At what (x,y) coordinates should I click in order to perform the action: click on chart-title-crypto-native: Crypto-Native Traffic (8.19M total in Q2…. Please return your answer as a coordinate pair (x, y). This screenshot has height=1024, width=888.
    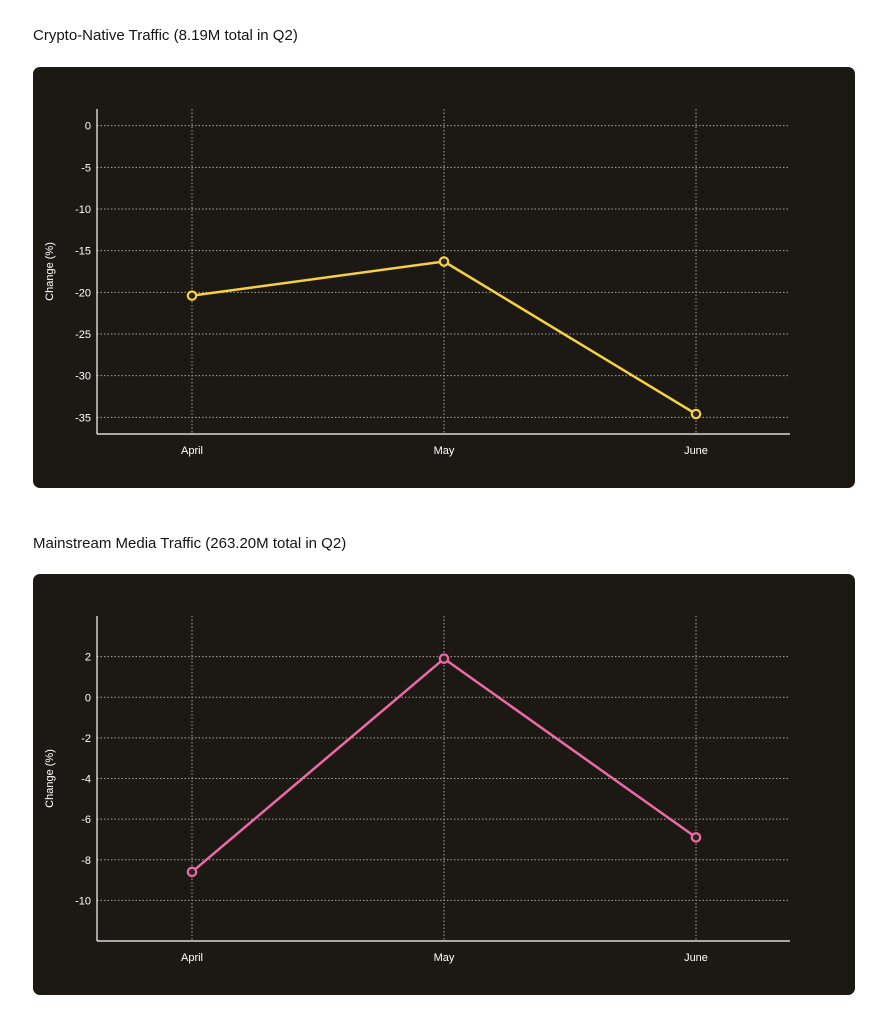
    Looking at the image, I should click on (165, 35).